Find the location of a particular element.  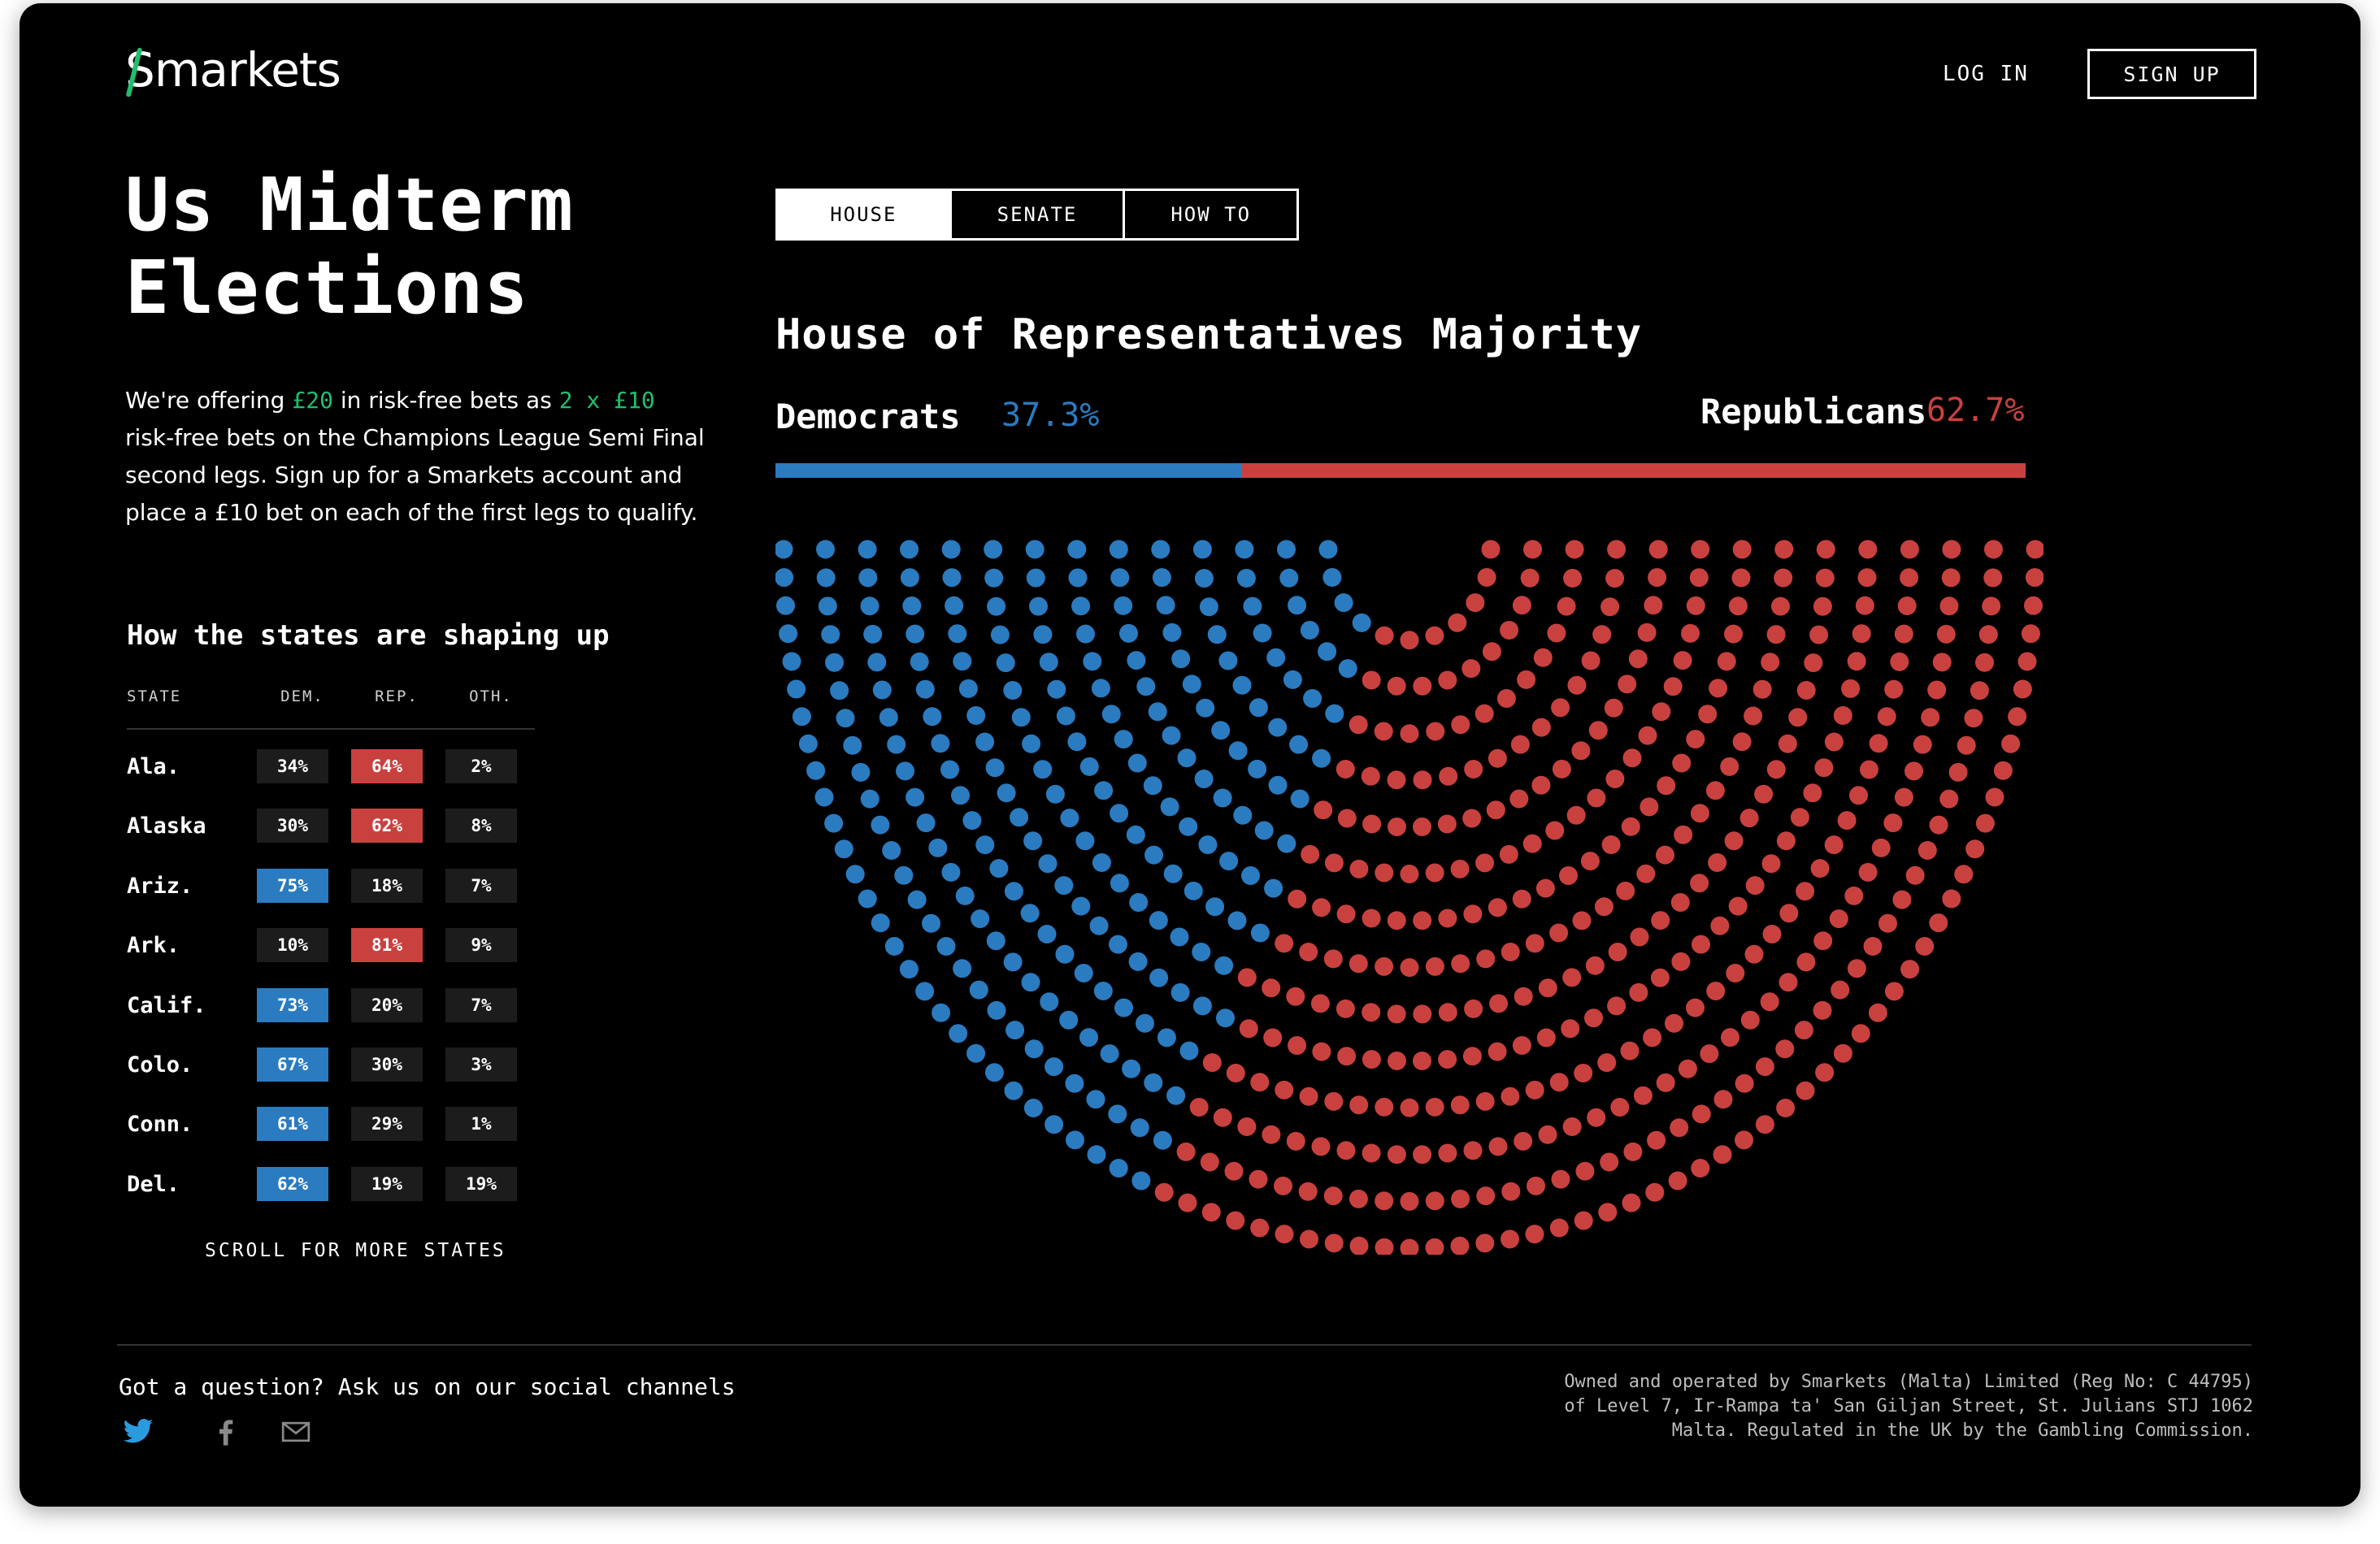

state-row: Del. 62% 19% 19% is located at coordinates (338, 1184).